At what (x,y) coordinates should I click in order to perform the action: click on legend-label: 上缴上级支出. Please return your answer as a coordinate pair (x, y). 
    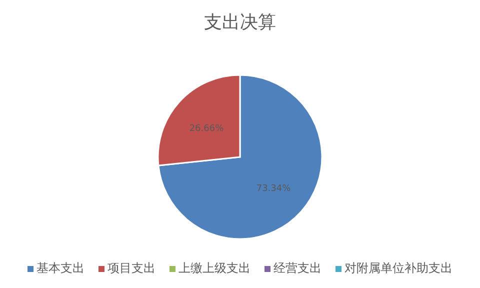
    Looking at the image, I should click on (214, 268).